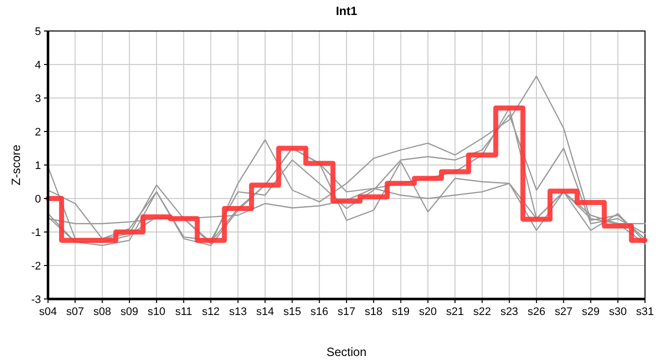 The image size is (660, 360). Describe the element at coordinates (645, 312) in the screenshot. I see `x-tick-label: s31` at that location.